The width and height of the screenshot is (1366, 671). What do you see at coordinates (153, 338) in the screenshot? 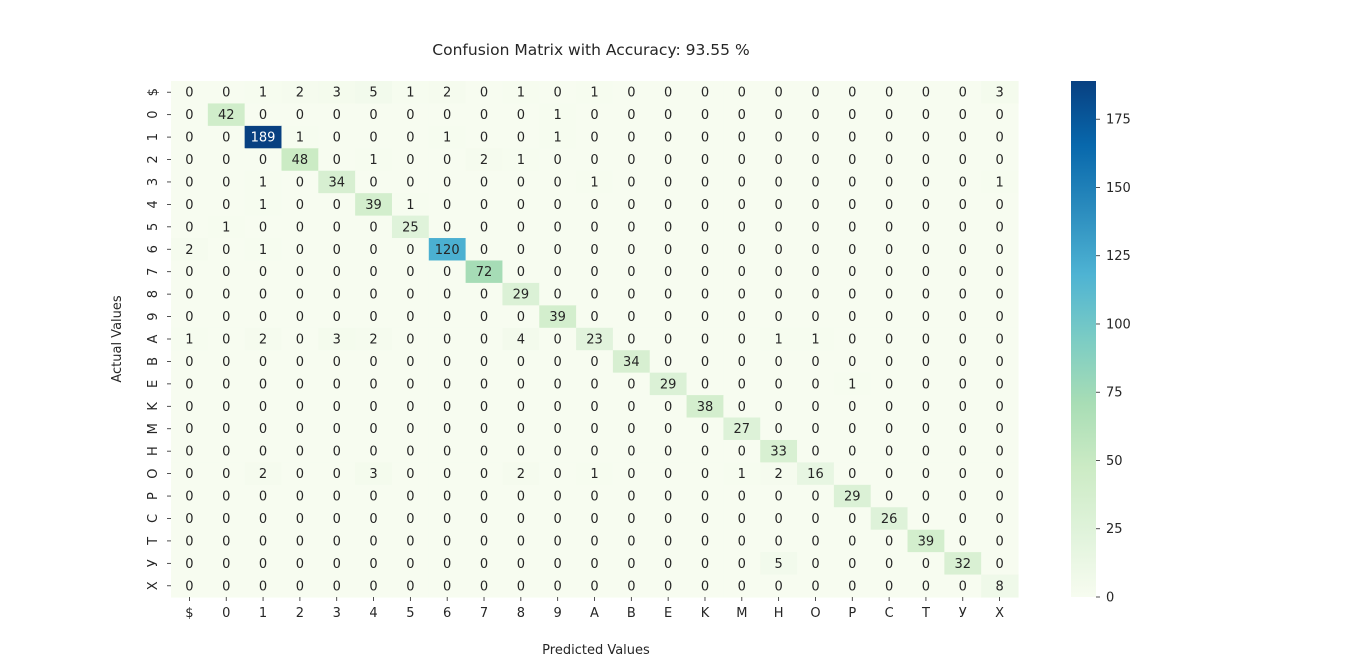
I see `y-tick-label: A` at bounding box center [153, 338].